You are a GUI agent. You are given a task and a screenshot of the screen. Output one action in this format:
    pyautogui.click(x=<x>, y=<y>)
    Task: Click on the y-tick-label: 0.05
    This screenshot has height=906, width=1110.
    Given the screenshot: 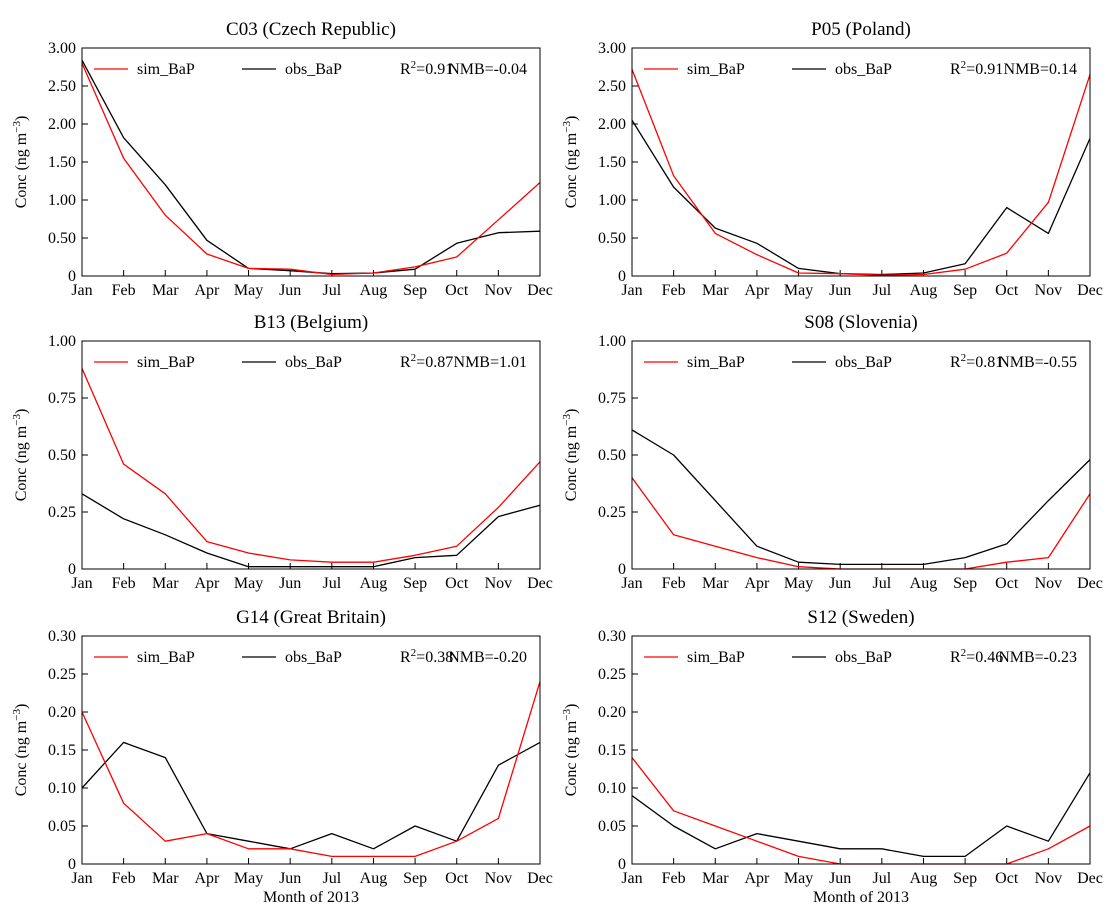 What is the action you would take?
    pyautogui.click(x=612, y=826)
    